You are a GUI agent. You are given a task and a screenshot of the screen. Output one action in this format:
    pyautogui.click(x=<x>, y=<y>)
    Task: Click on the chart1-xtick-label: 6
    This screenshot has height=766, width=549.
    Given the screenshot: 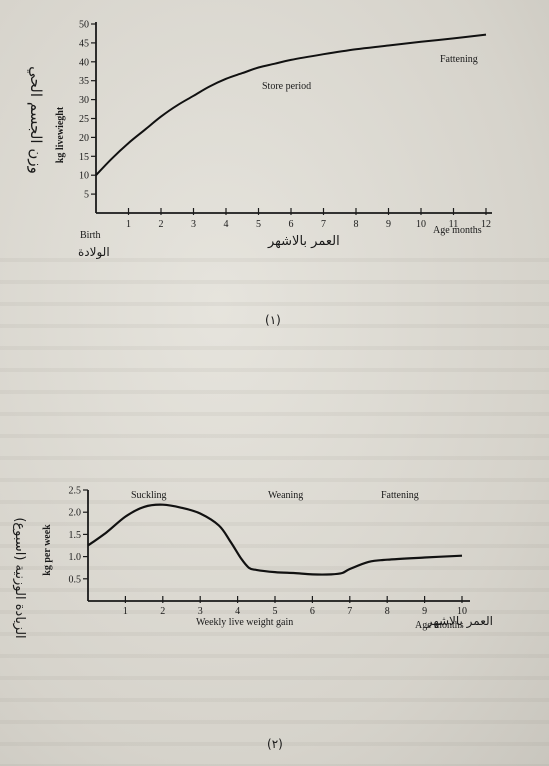 What is the action you would take?
    pyautogui.click(x=291, y=224)
    